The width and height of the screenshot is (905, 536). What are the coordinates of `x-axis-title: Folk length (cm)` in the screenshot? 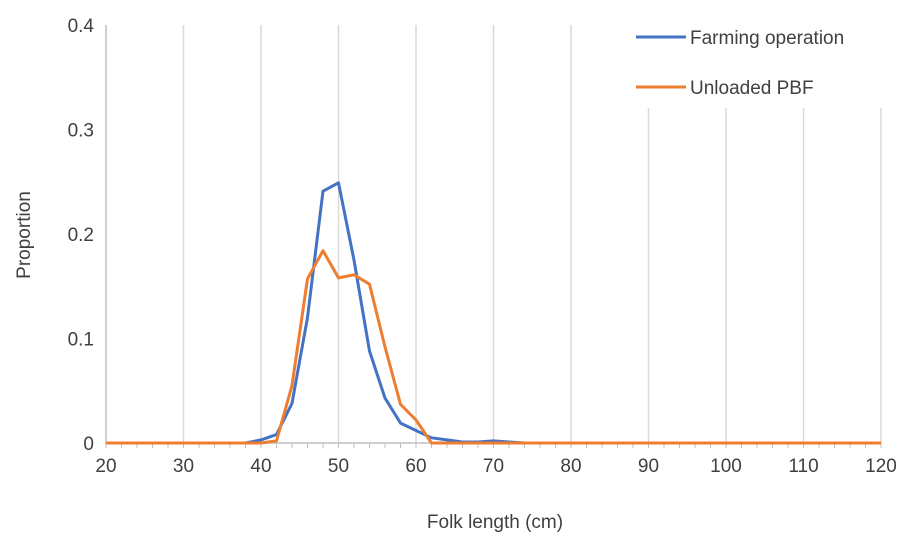 It's located at (495, 522).